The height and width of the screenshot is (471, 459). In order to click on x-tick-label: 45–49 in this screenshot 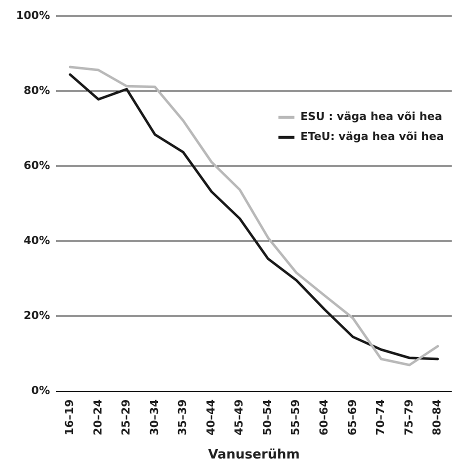, I will do `click(239, 417)`.